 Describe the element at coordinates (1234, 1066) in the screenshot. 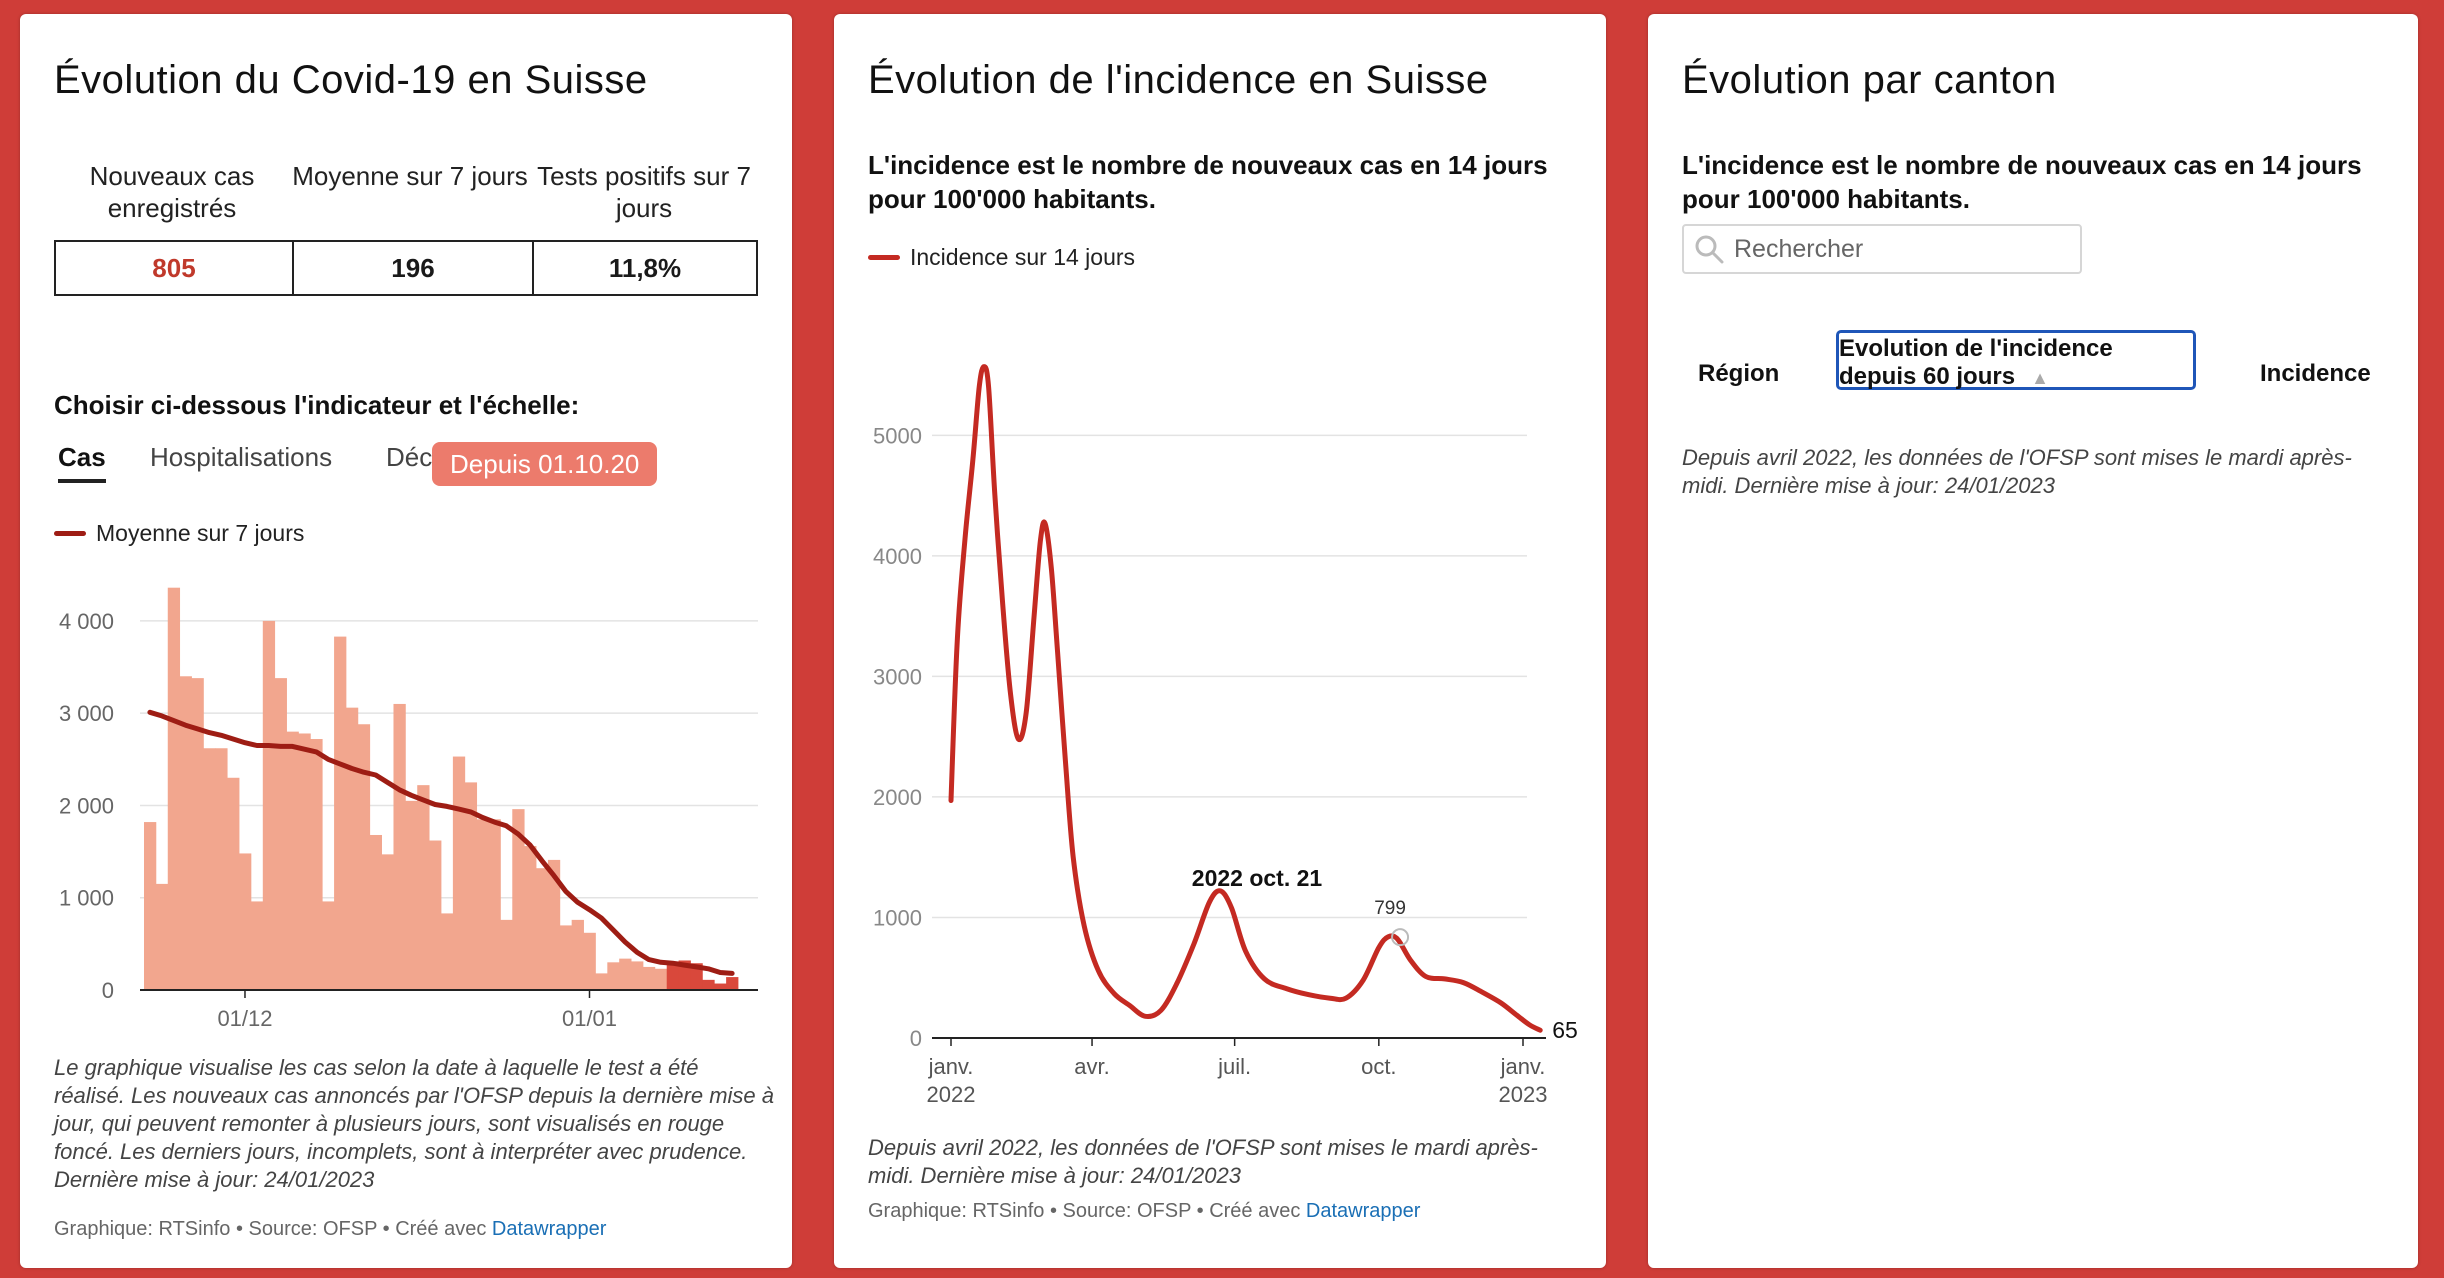

I see `x-tick-label: juil.` at that location.